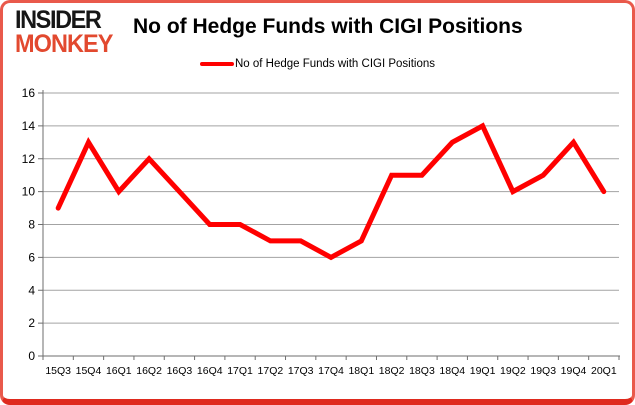 This screenshot has height=405, width=635. Describe the element at coordinates (422, 371) in the screenshot. I see `x-axis-label: 18Q3` at that location.